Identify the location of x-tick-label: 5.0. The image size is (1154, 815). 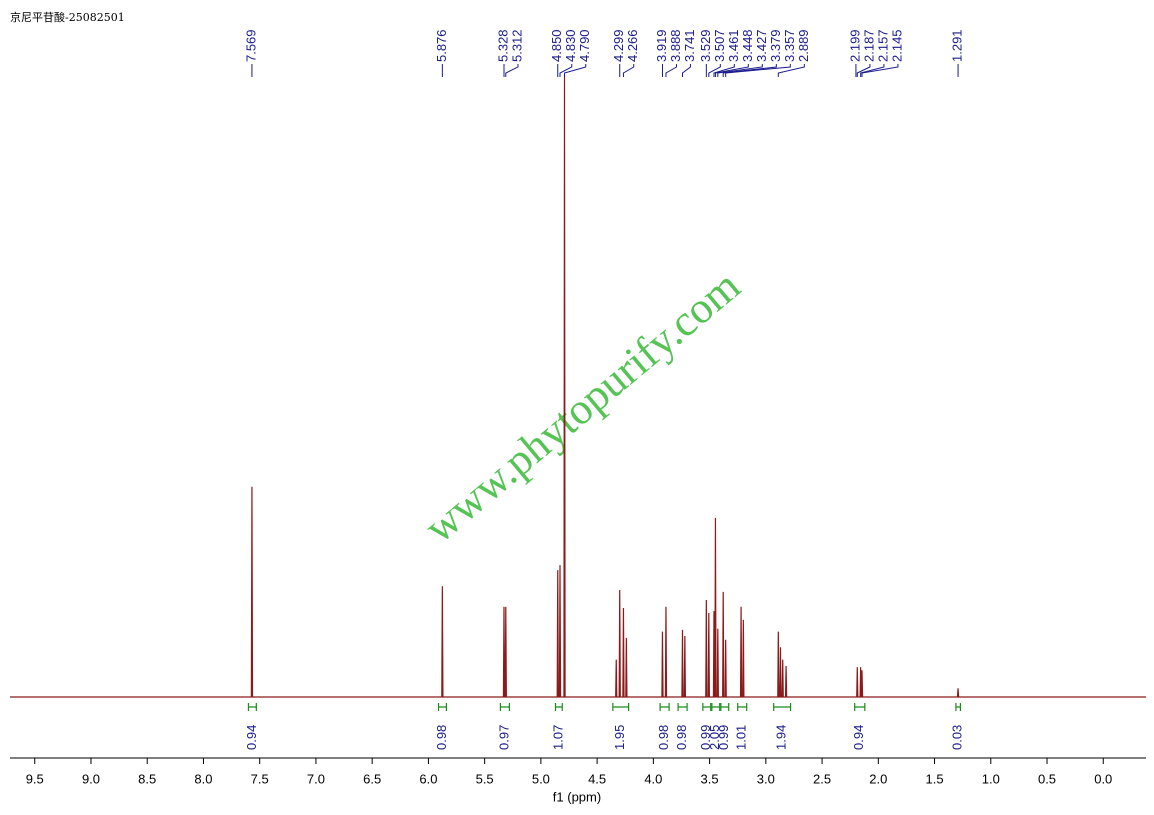
(541, 778).